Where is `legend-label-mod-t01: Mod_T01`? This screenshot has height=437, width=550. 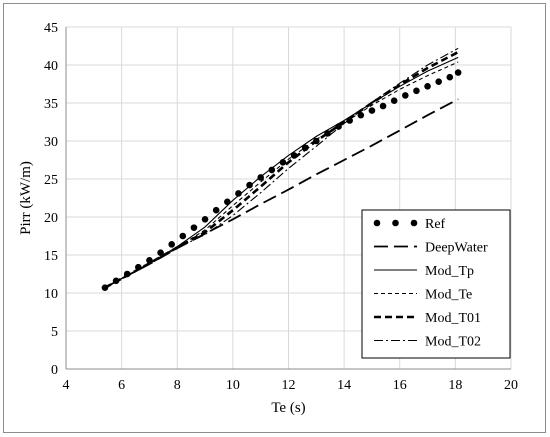 legend-label-mod-t01: Mod_T01 is located at coordinates (453, 318).